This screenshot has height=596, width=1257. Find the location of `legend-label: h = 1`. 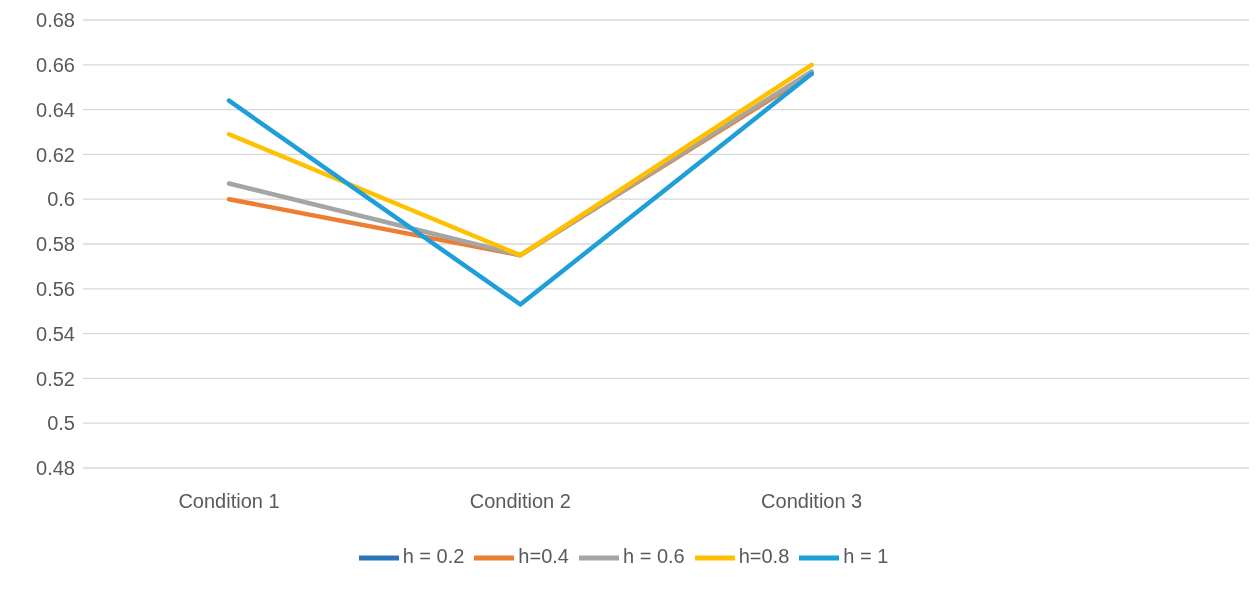

legend-label: h = 1 is located at coordinates (866, 556).